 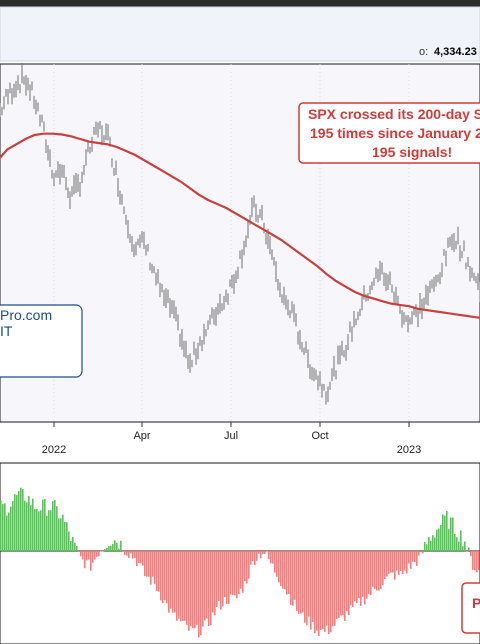 What do you see at coordinates (240, 34) in the screenshot?
I see `header-bar` at bounding box center [240, 34].